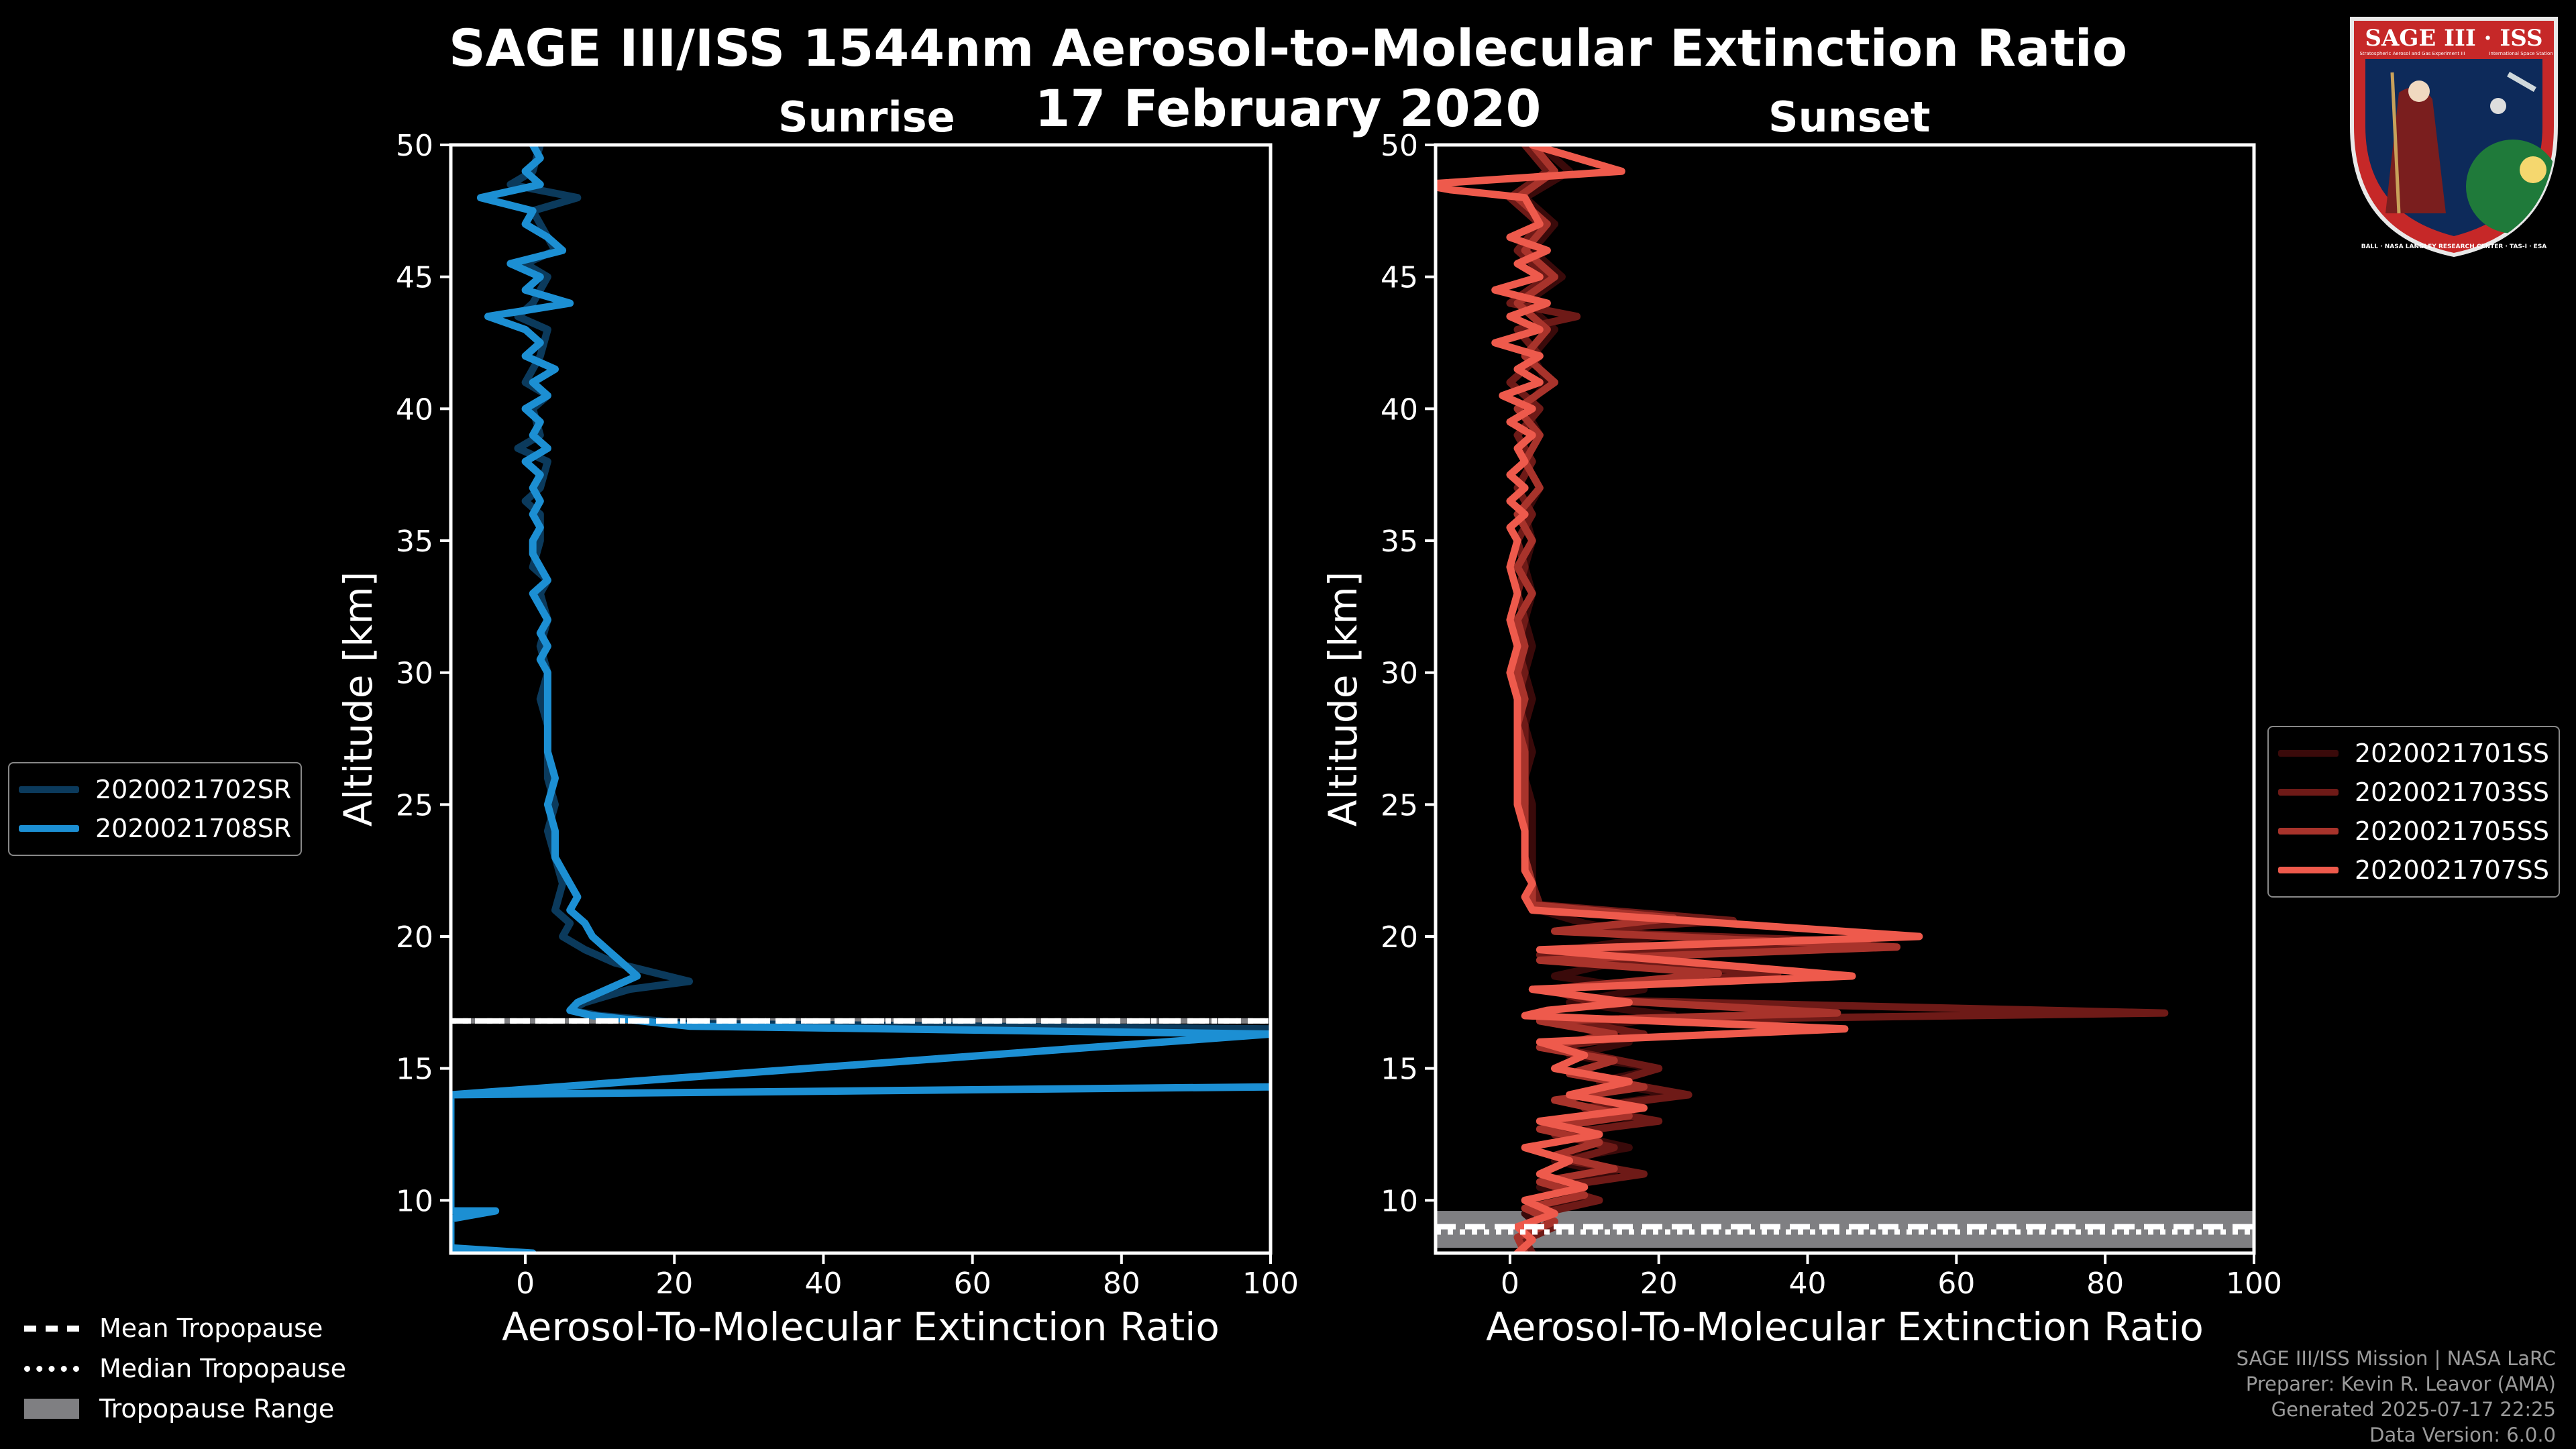  Describe the element at coordinates (193, 789) in the screenshot. I see `legend-label: 2020021702SR` at that location.